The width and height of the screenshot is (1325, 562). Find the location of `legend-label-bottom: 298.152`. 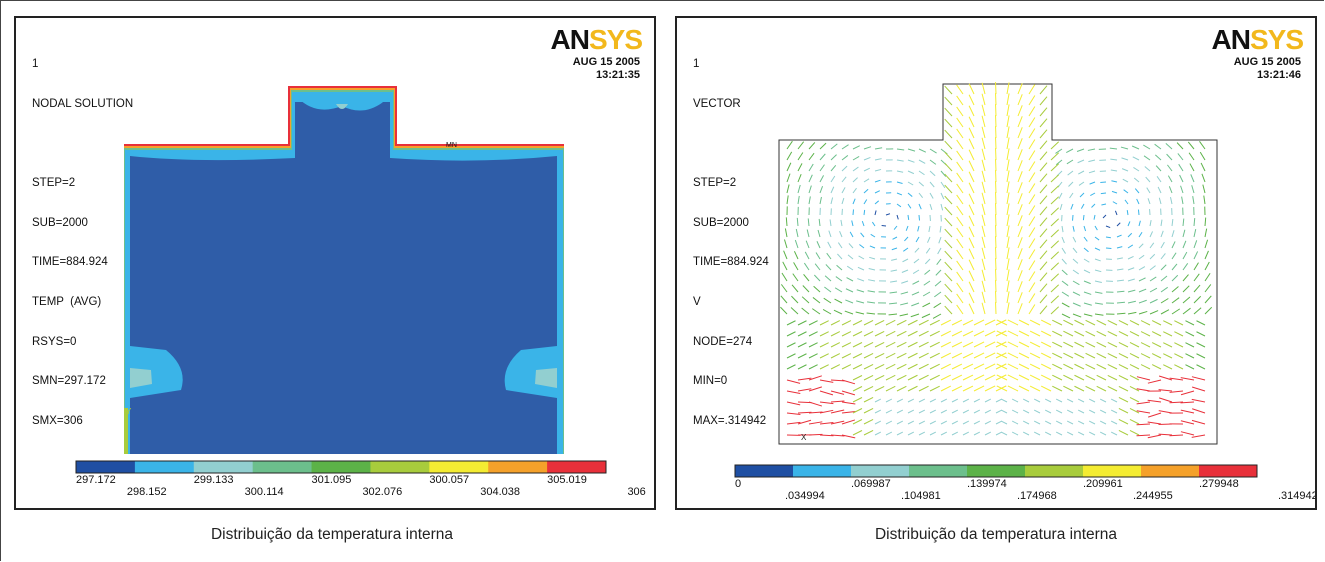

legend-label-bottom: 298.152 is located at coordinates (147, 492).